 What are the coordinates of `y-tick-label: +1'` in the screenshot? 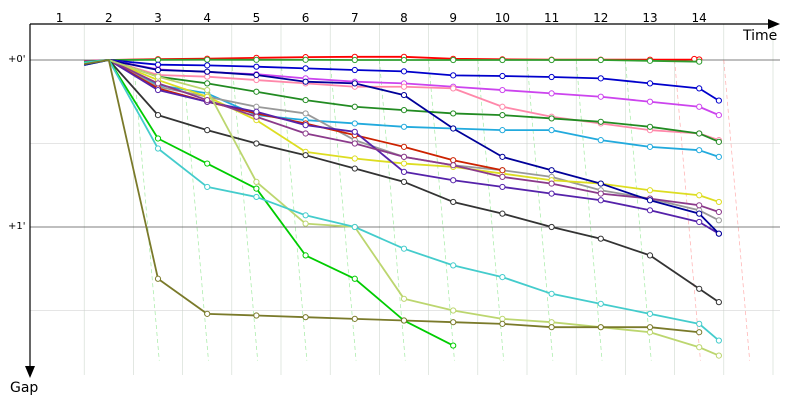 It's located at (17, 226).